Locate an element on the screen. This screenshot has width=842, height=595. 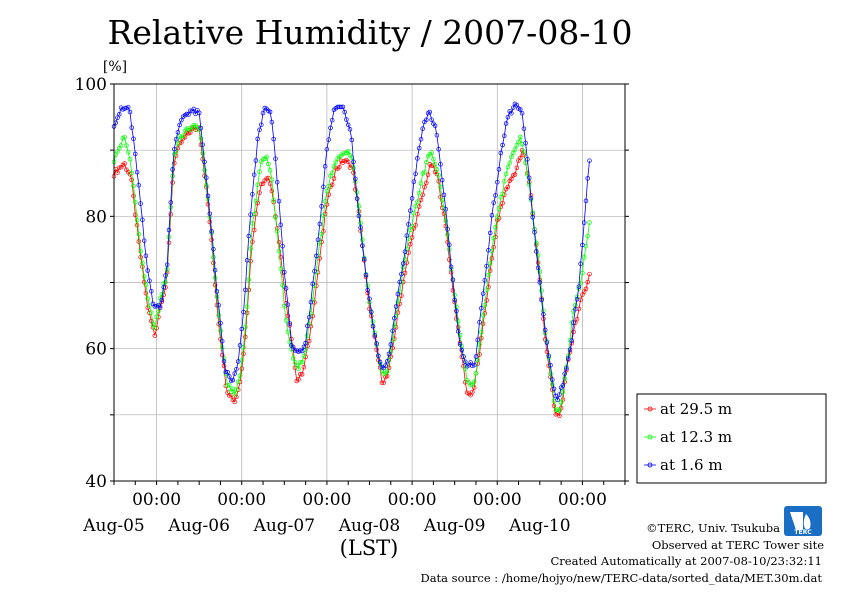
logo-mark is located at coordinates (796, 521).